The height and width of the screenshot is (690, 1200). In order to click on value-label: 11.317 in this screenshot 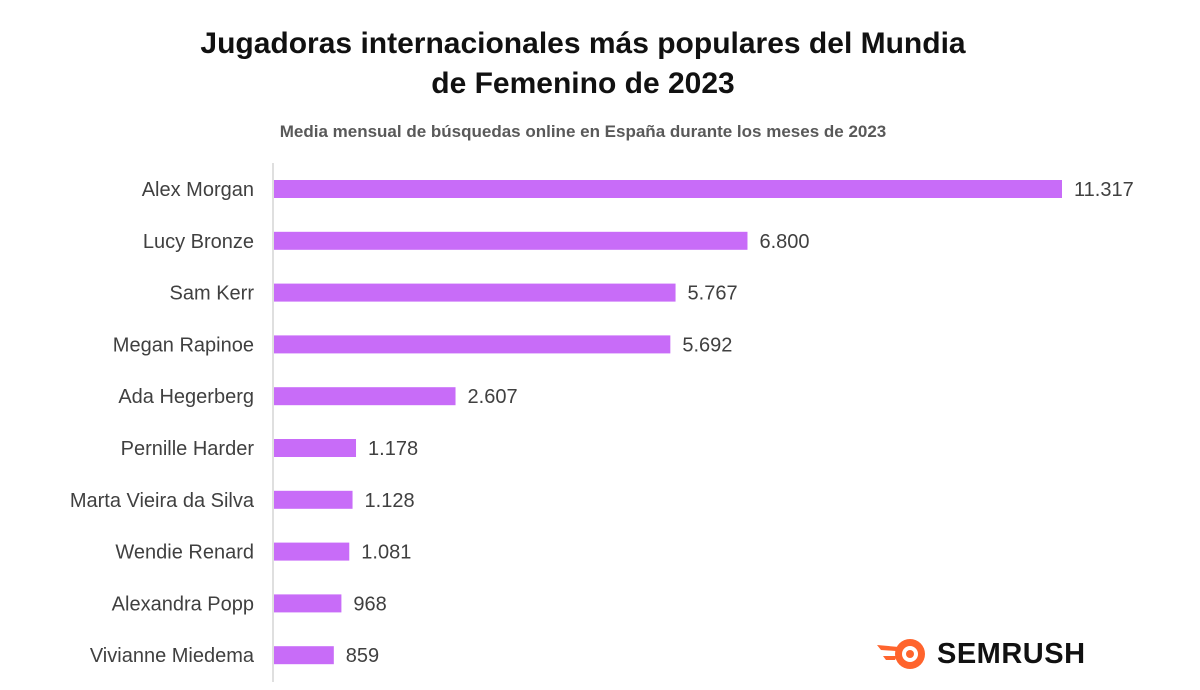, I will do `click(1104, 190)`.